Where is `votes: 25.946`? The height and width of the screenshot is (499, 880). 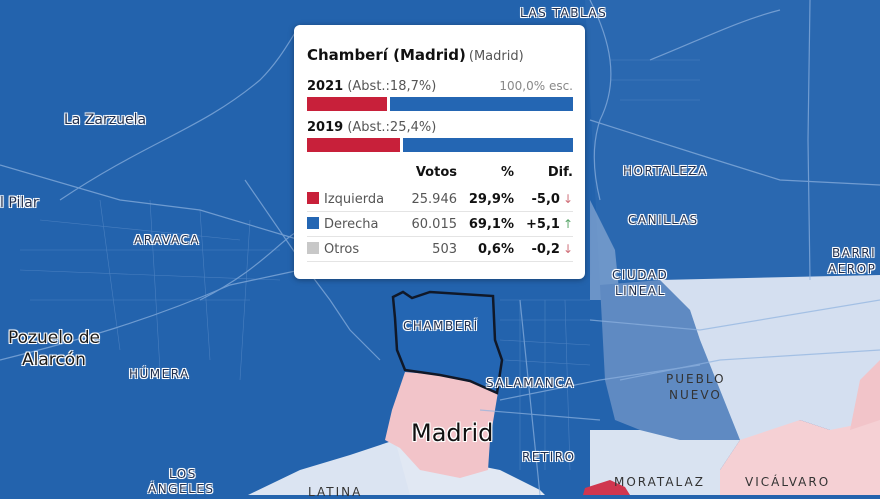 votes: 25.946 is located at coordinates (429, 199).